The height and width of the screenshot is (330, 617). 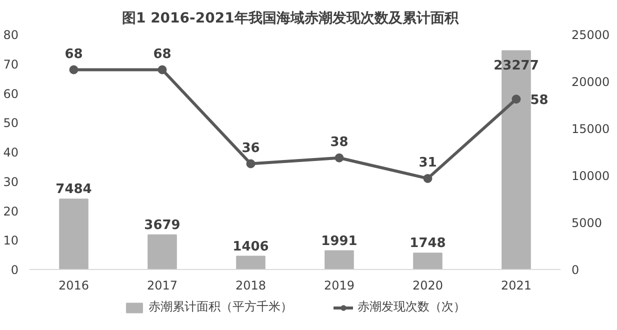 What do you see at coordinates (591, 82) in the screenshot?
I see `y2-tick-label: 20000` at bounding box center [591, 82].